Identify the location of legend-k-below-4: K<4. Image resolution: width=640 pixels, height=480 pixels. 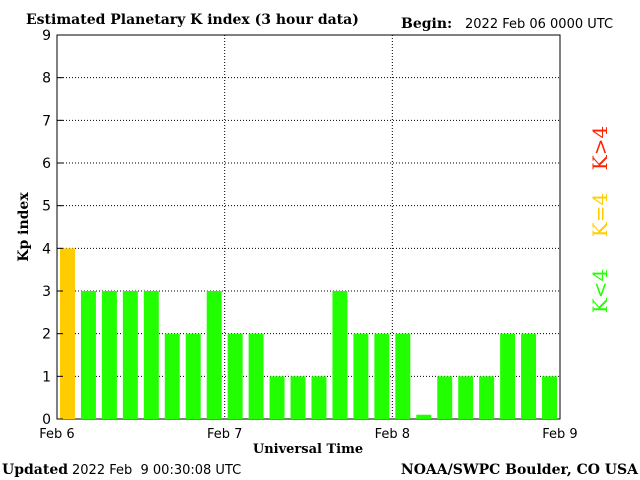
(600, 291).